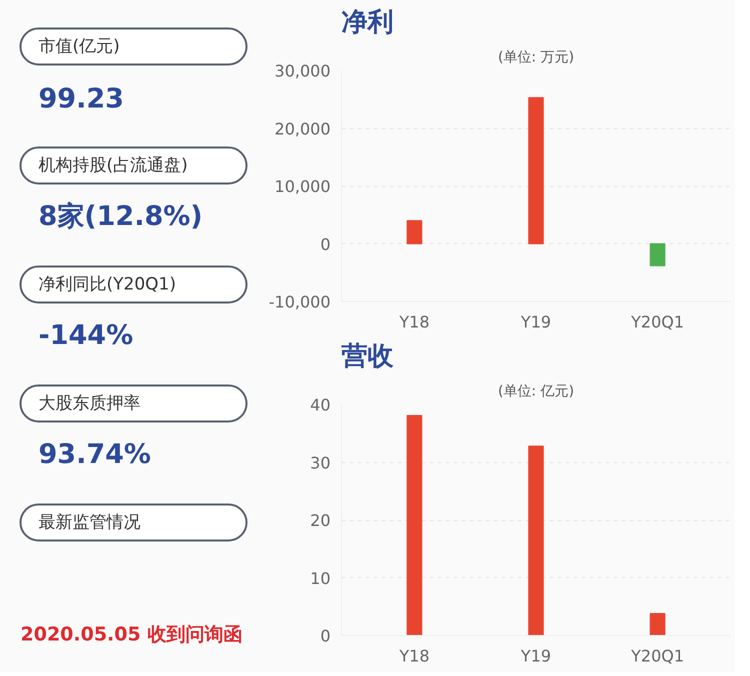 The height and width of the screenshot is (676, 750). Describe the element at coordinates (131, 635) in the screenshot. I see `text: 2020.05.05 收到问询函` at that location.